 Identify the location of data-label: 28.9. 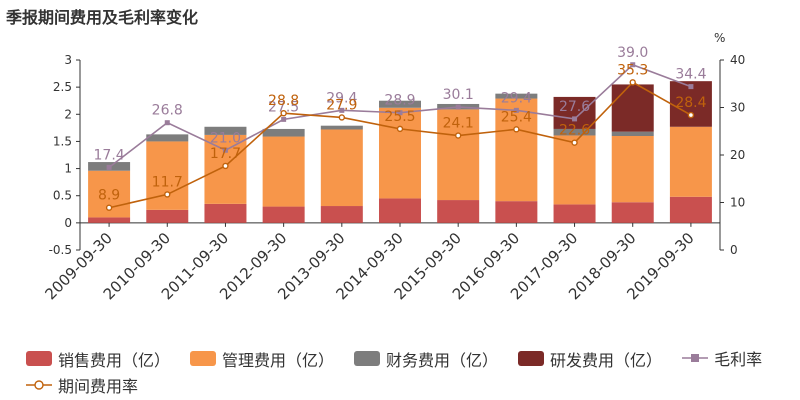
(399, 101).